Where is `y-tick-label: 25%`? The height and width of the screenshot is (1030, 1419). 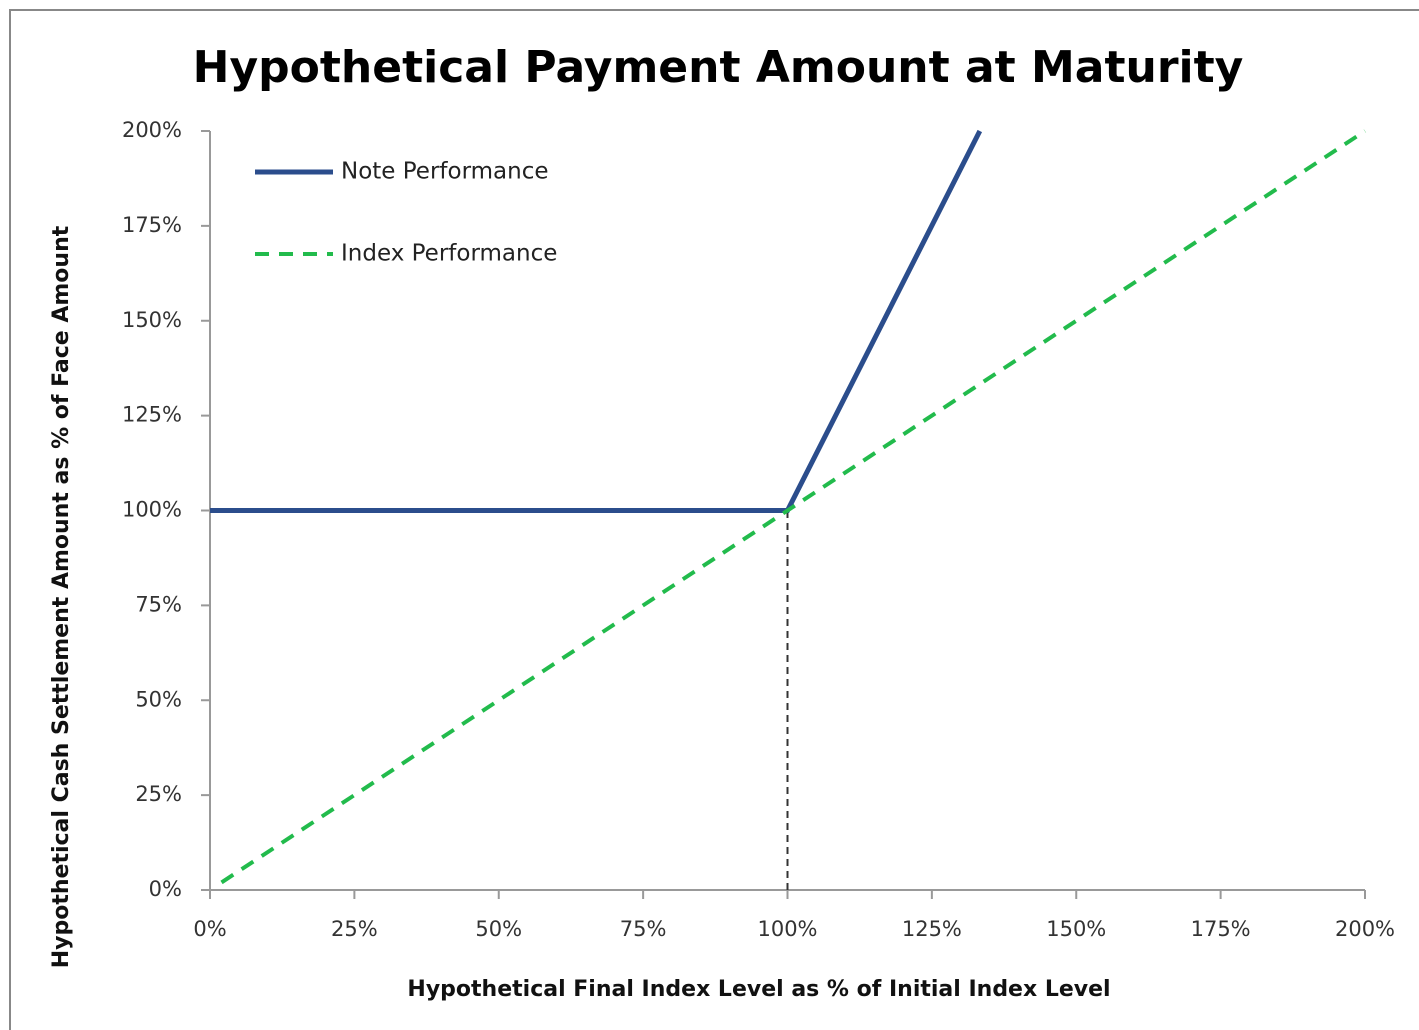 y-tick-label: 25% is located at coordinates (158, 794).